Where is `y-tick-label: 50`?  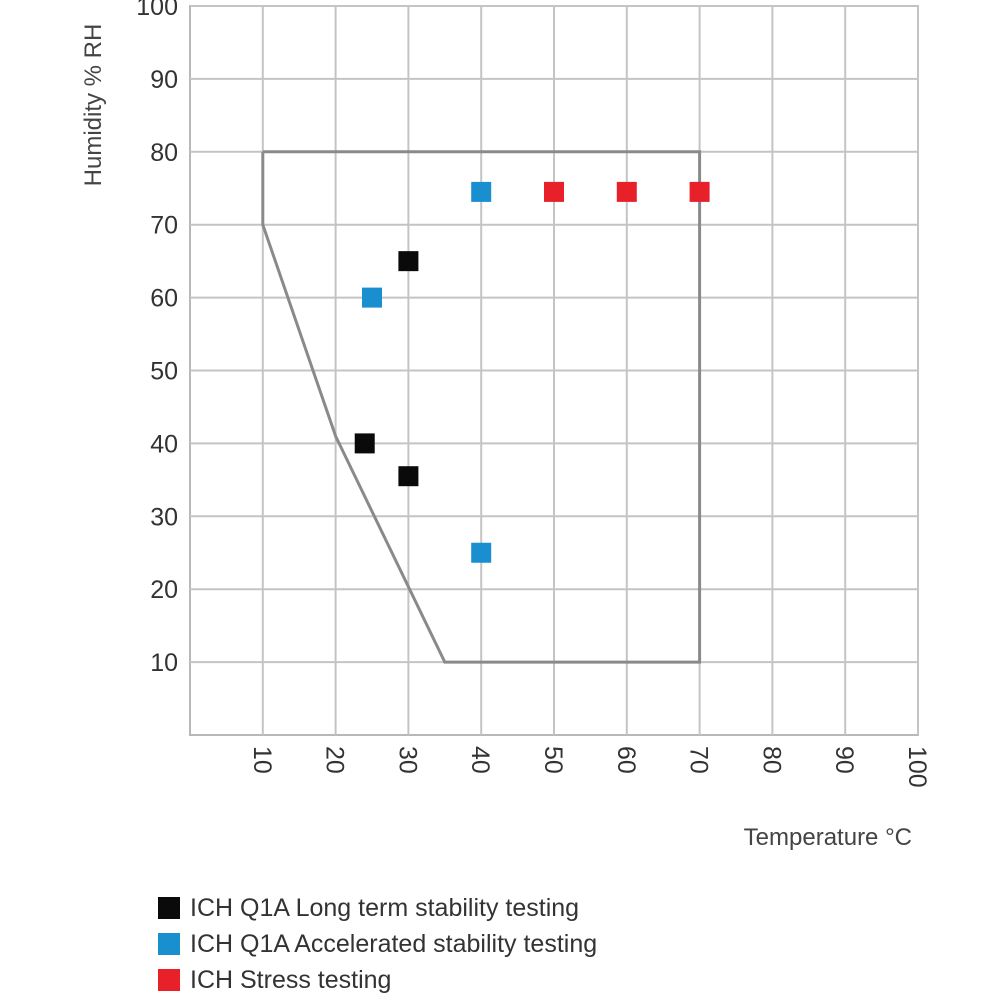 y-tick-label: 50 is located at coordinates (164, 372).